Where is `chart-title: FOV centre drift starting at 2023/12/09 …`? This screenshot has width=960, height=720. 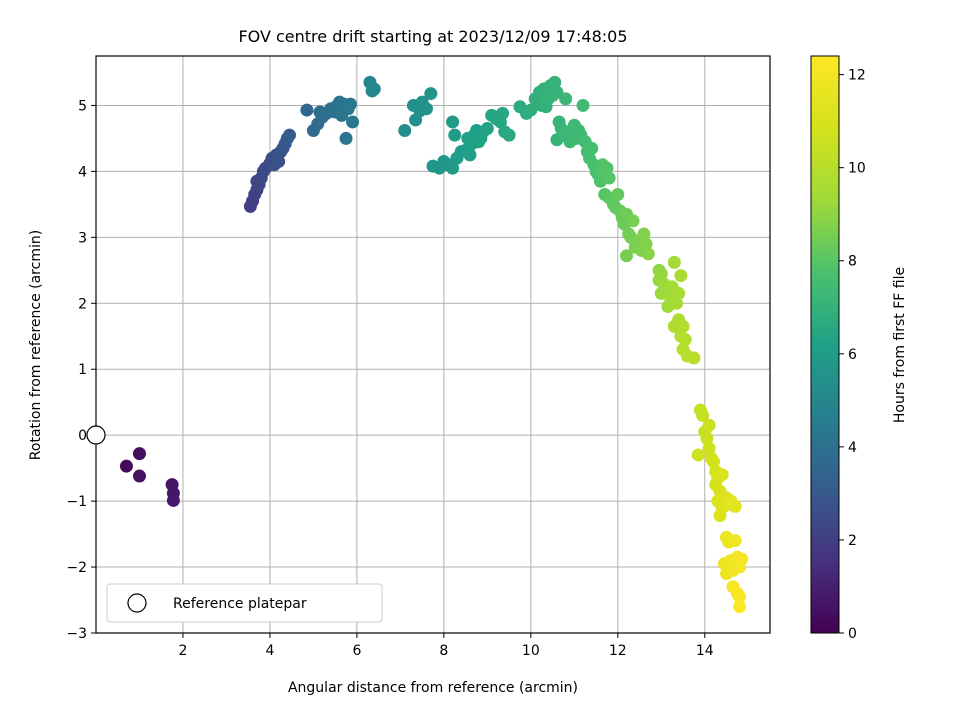
chart-title: FOV centre drift starting at 2023/12/09 … is located at coordinates (432, 36).